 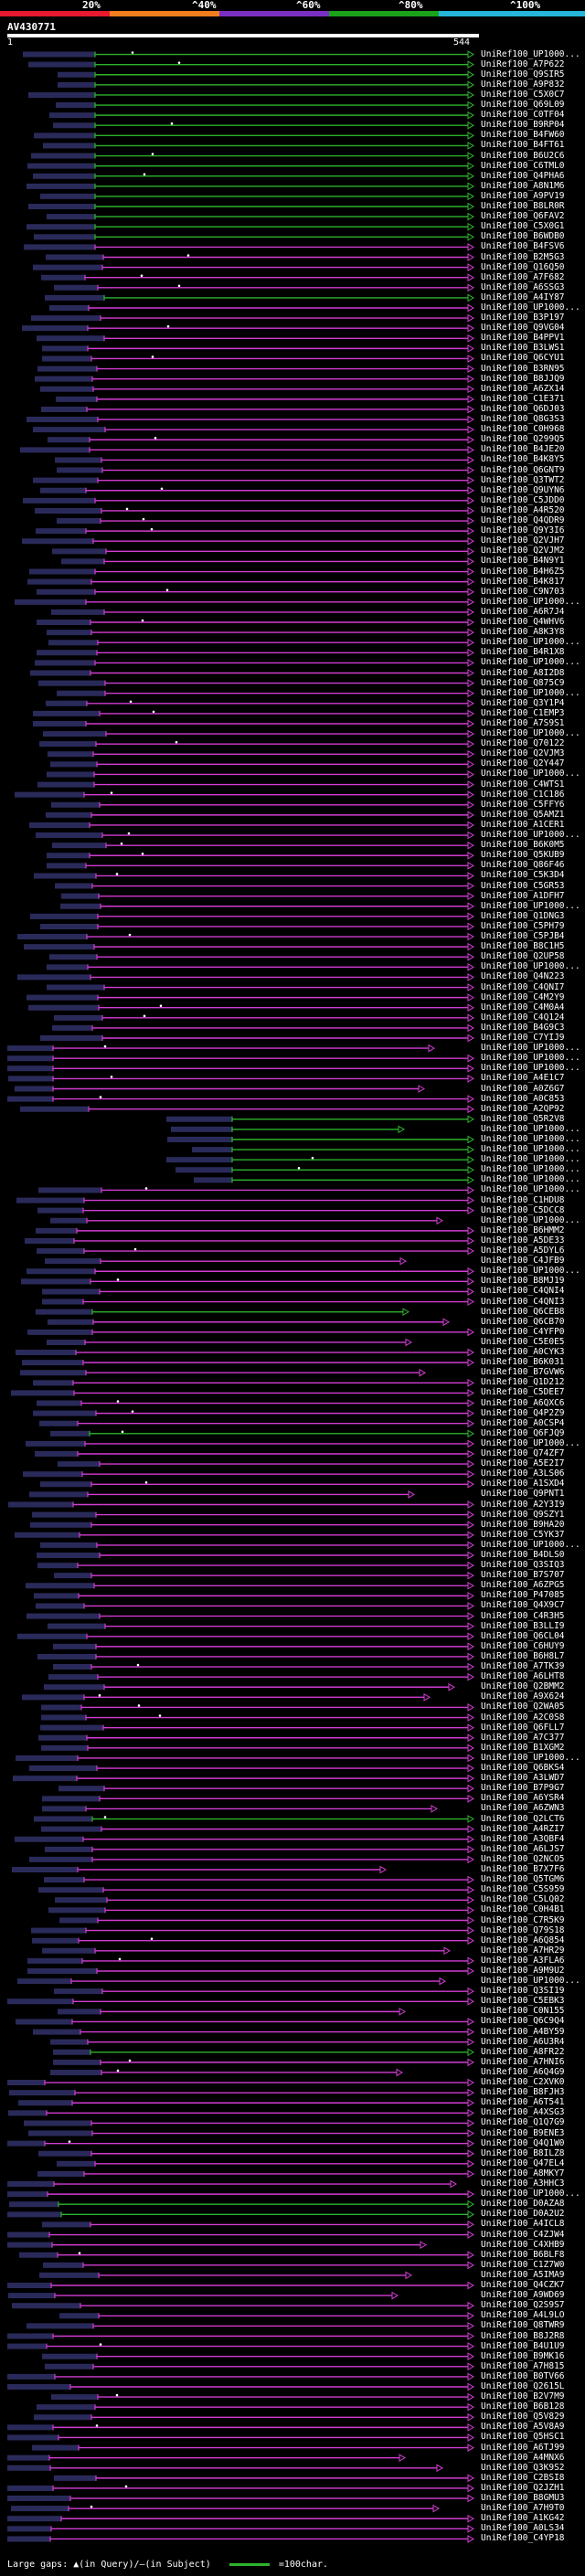 I want to click on hit-label: UniRef100_B8GMU3, so click(x=523, y=2498).